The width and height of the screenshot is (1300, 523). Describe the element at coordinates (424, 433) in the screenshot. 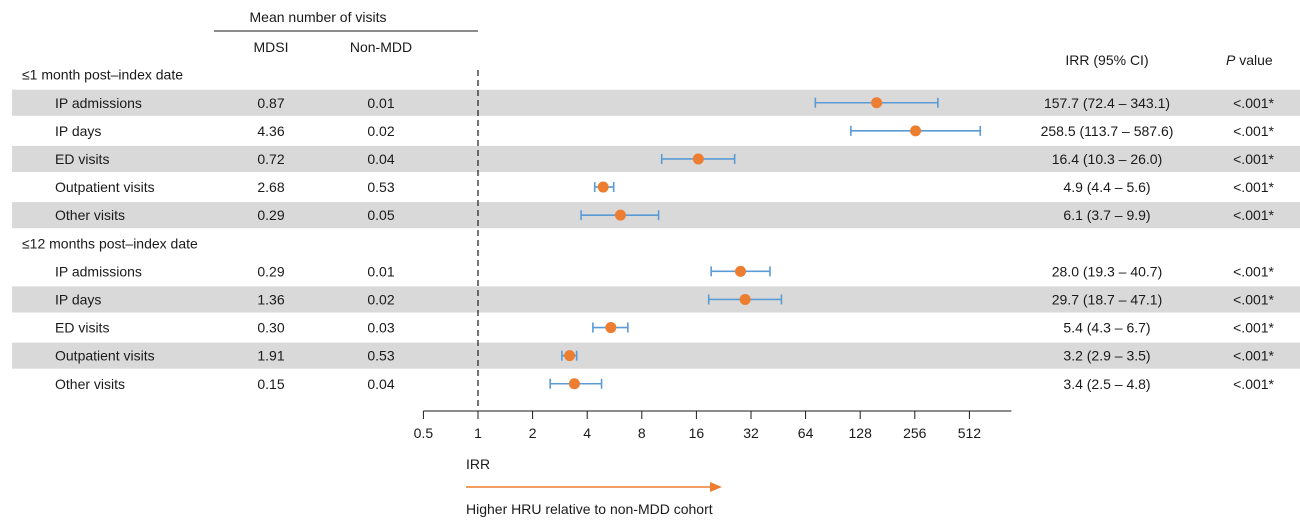

I see `x-tick-label: 0.5` at that location.